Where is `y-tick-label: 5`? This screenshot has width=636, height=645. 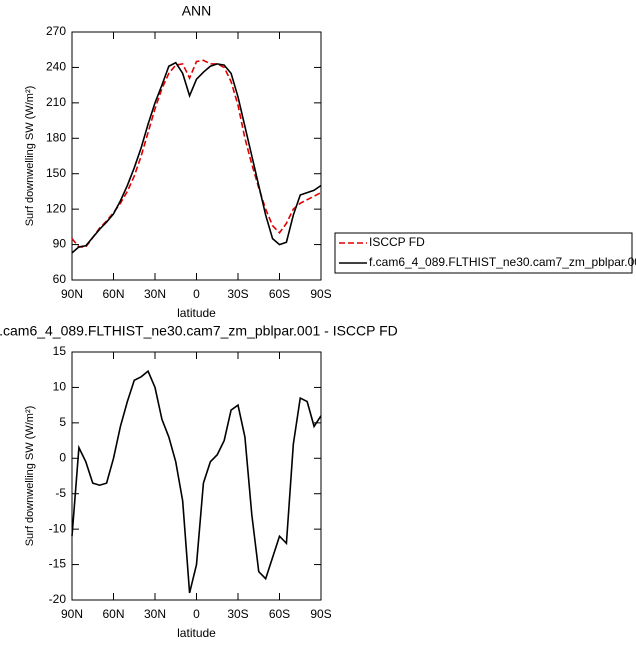
y-tick-label: 5 is located at coordinates (62, 422).